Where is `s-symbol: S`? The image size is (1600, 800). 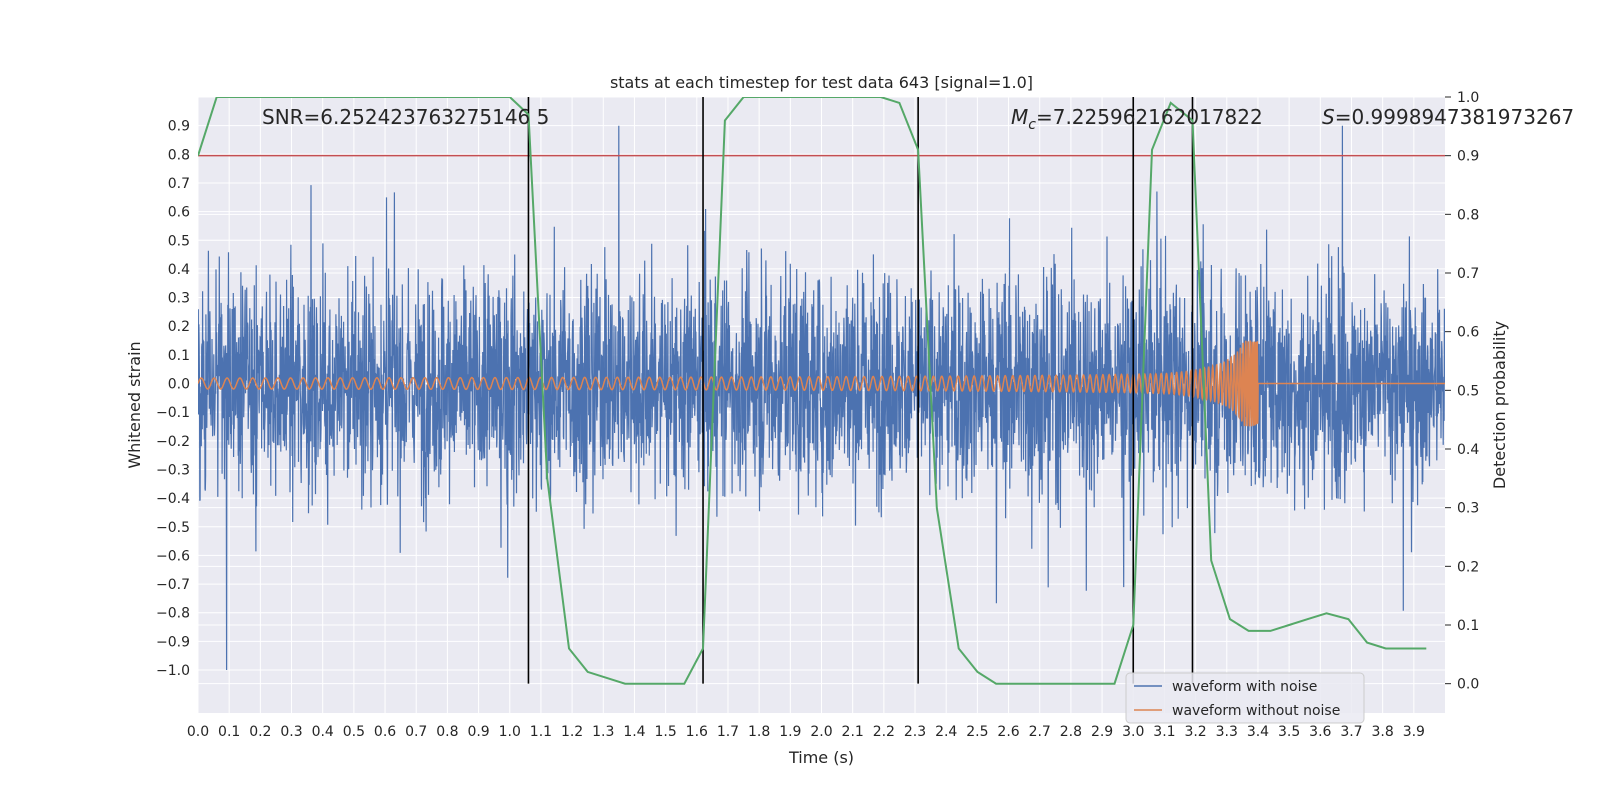 s-symbol: S is located at coordinates (1328, 117).